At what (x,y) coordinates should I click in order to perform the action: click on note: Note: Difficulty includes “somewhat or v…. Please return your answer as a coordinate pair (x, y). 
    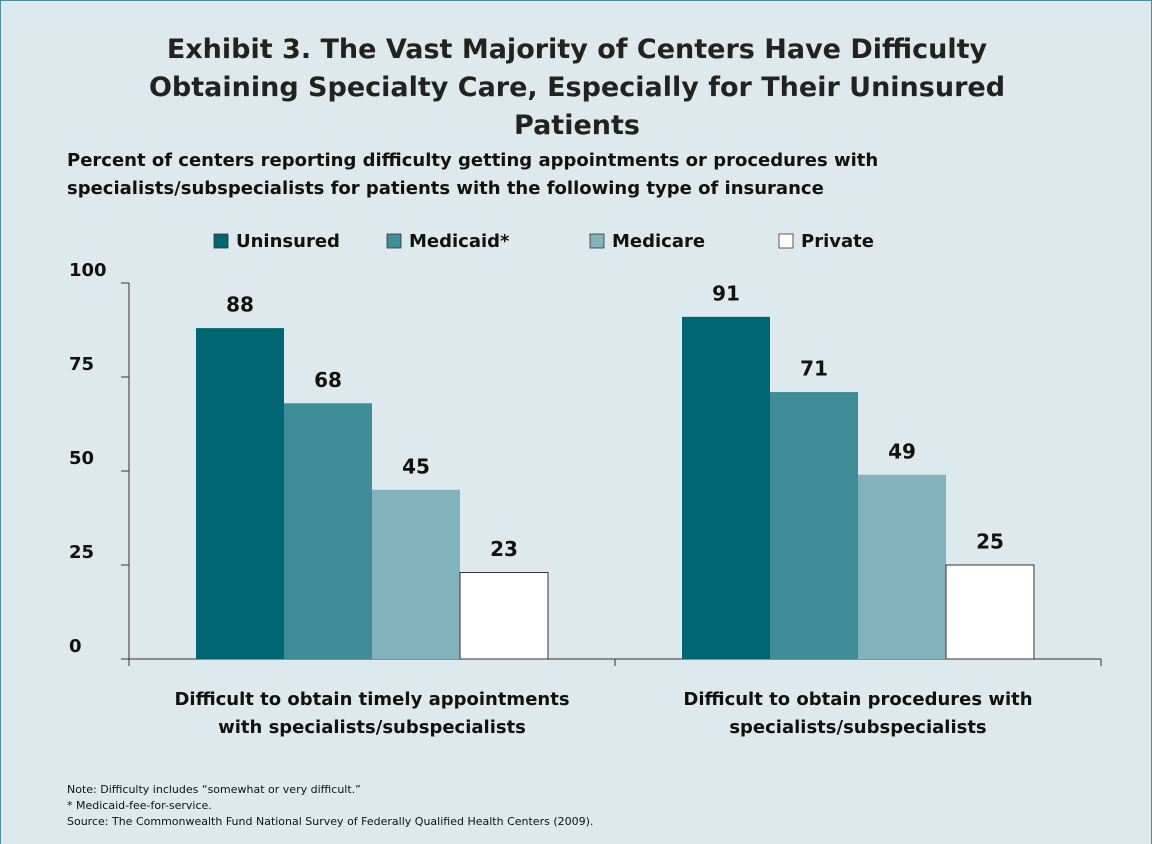
    Looking at the image, I should click on (214, 789).